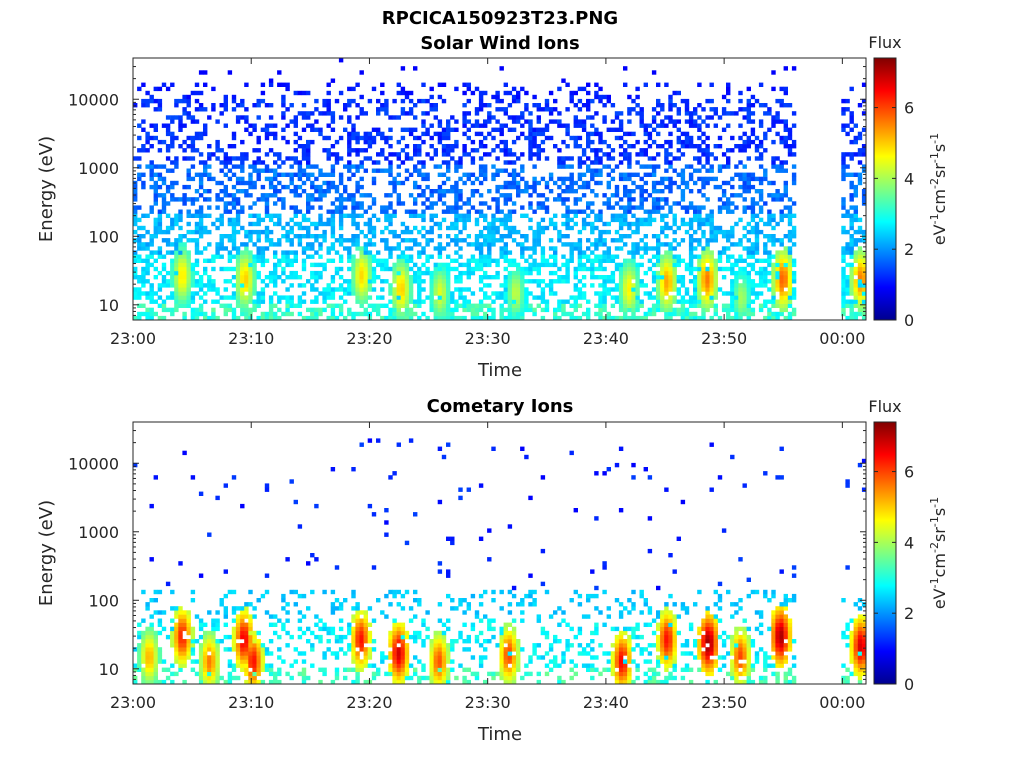 The width and height of the screenshot is (1024, 772). Describe the element at coordinates (909, 320) in the screenshot. I see `colorbar-tick-label: 0` at that location.